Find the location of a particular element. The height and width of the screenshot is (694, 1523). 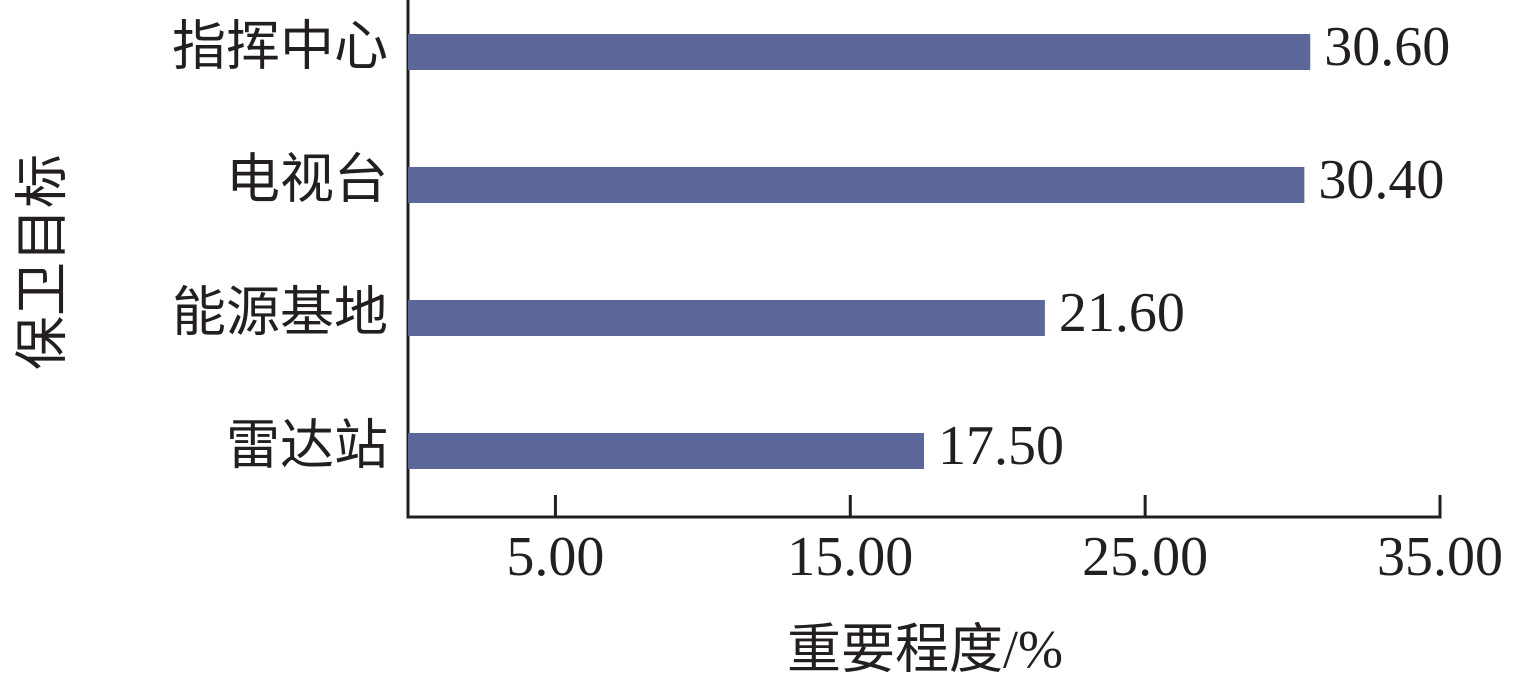

value-label: 30.40 is located at coordinates (1381, 180).